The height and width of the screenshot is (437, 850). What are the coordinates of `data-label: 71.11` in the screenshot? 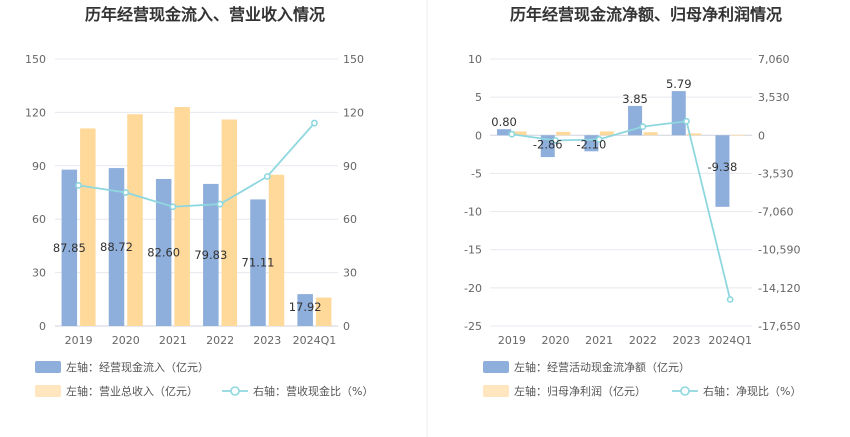 It's located at (258, 263).